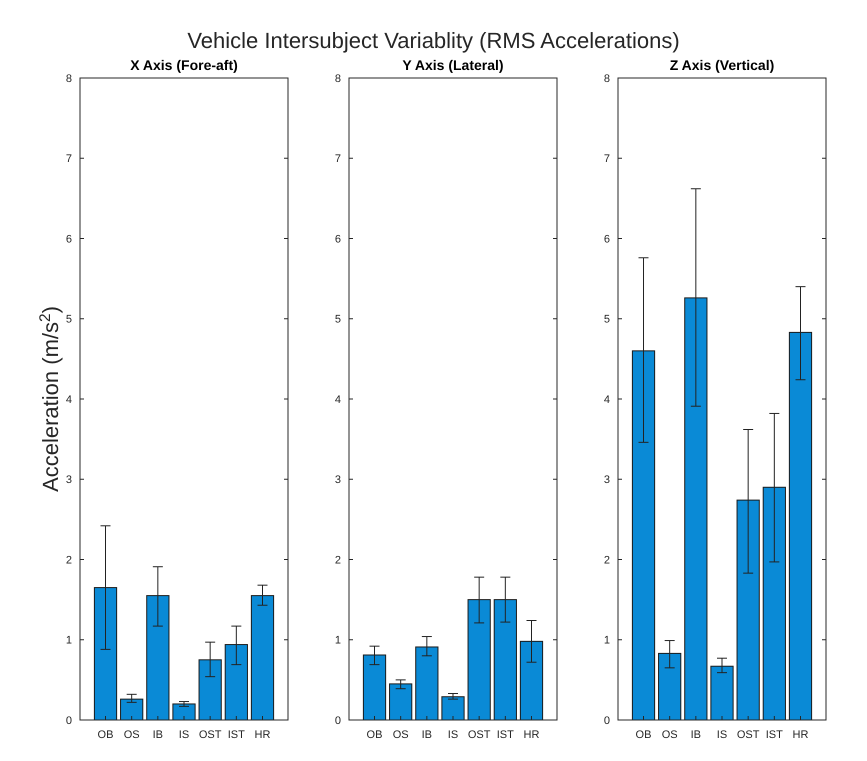  Describe the element at coordinates (722, 65) in the screenshot. I see `chart-title: Z Axis (Vertical)` at that location.